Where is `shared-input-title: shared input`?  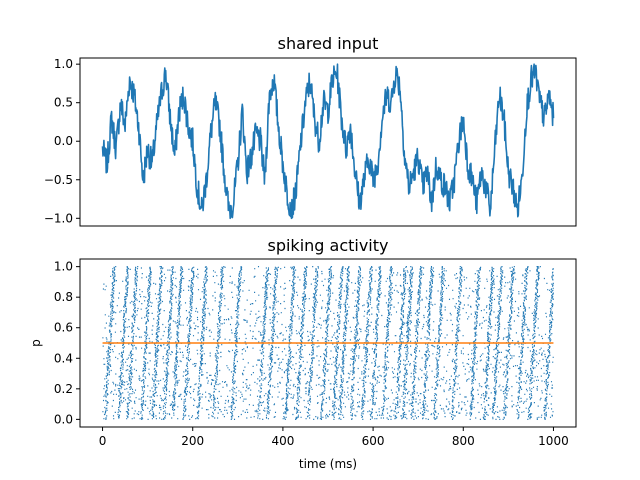 shared-input-title: shared input is located at coordinates (328, 43).